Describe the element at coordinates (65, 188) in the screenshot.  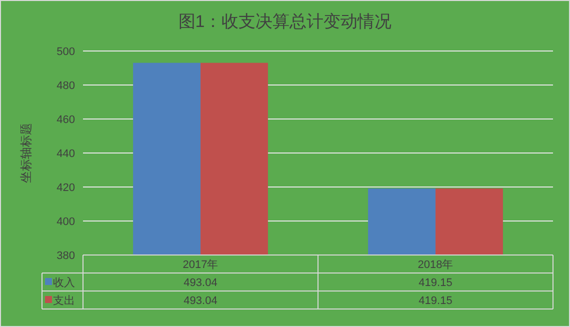
I see `y-tick-label: 420` at that location.